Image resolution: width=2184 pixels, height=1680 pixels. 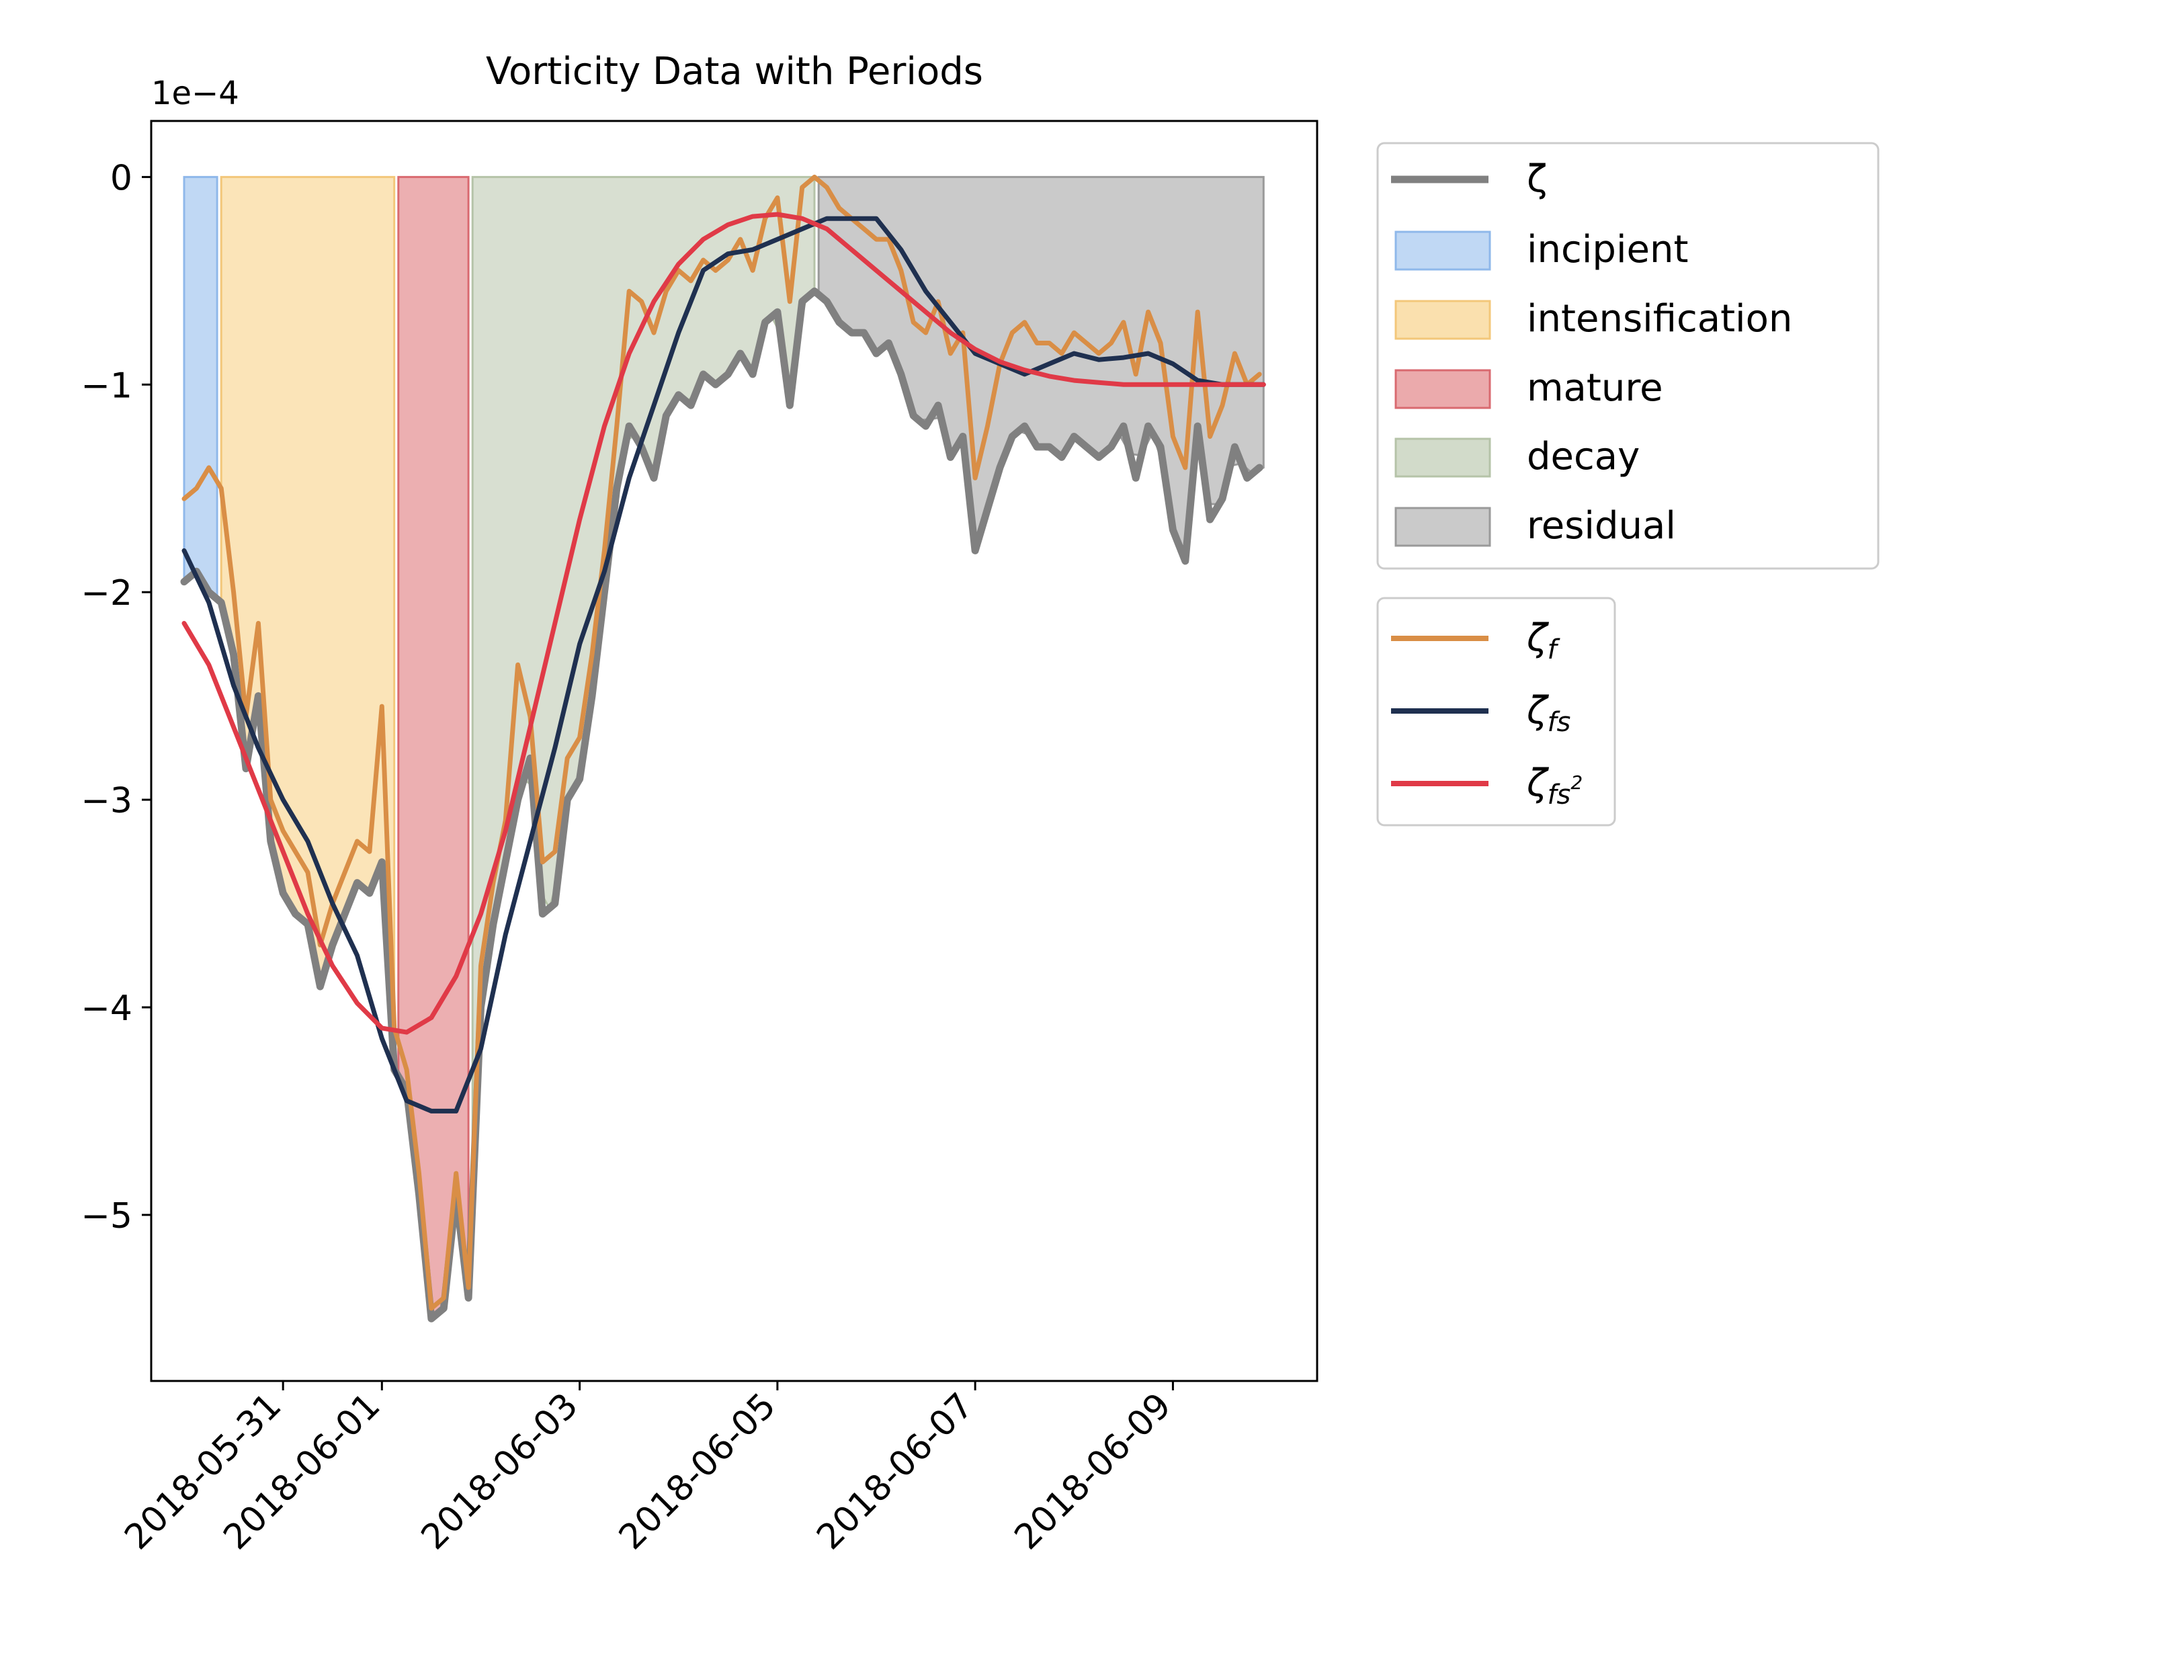 What do you see at coordinates (107, 594) in the screenshot?
I see `y-tick-label: −2` at bounding box center [107, 594].